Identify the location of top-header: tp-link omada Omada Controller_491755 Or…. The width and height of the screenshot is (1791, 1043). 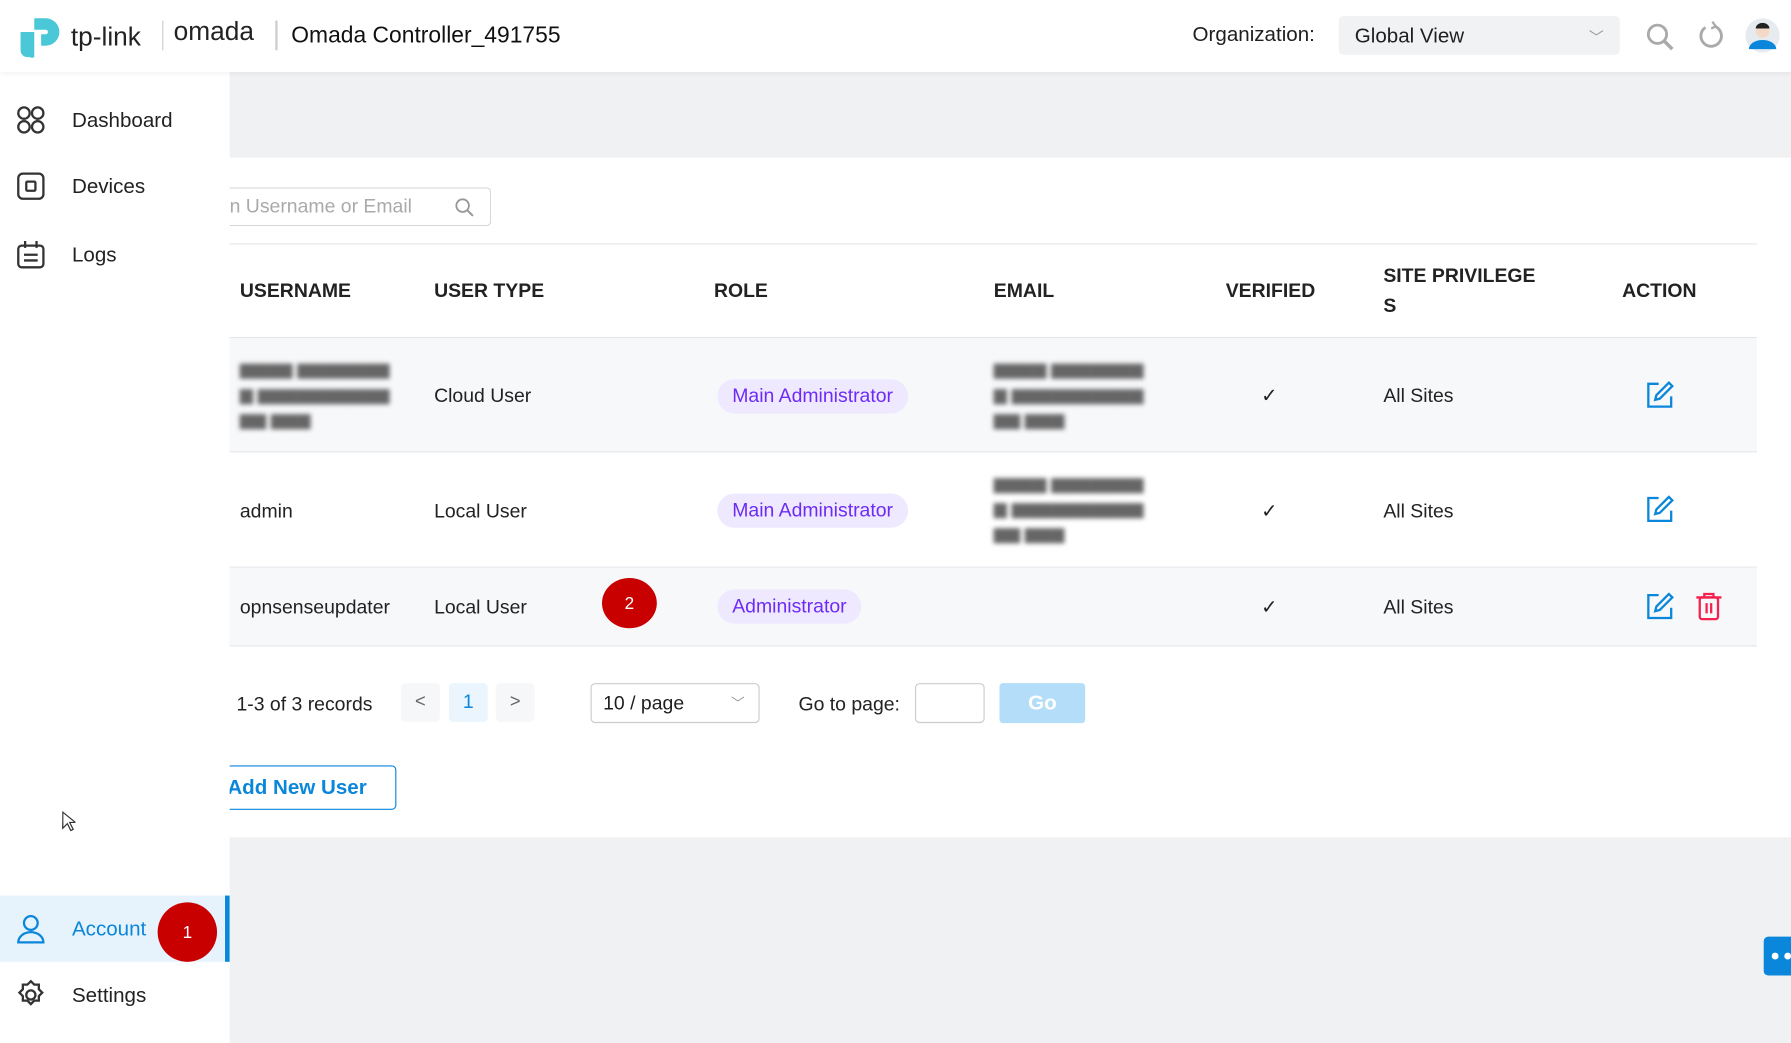
(895, 36).